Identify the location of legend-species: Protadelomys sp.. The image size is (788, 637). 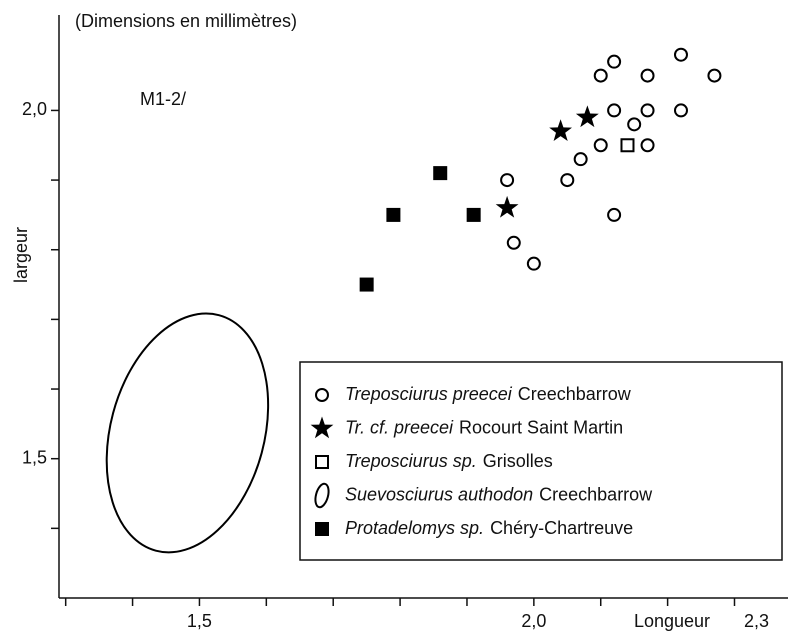
(414, 528).